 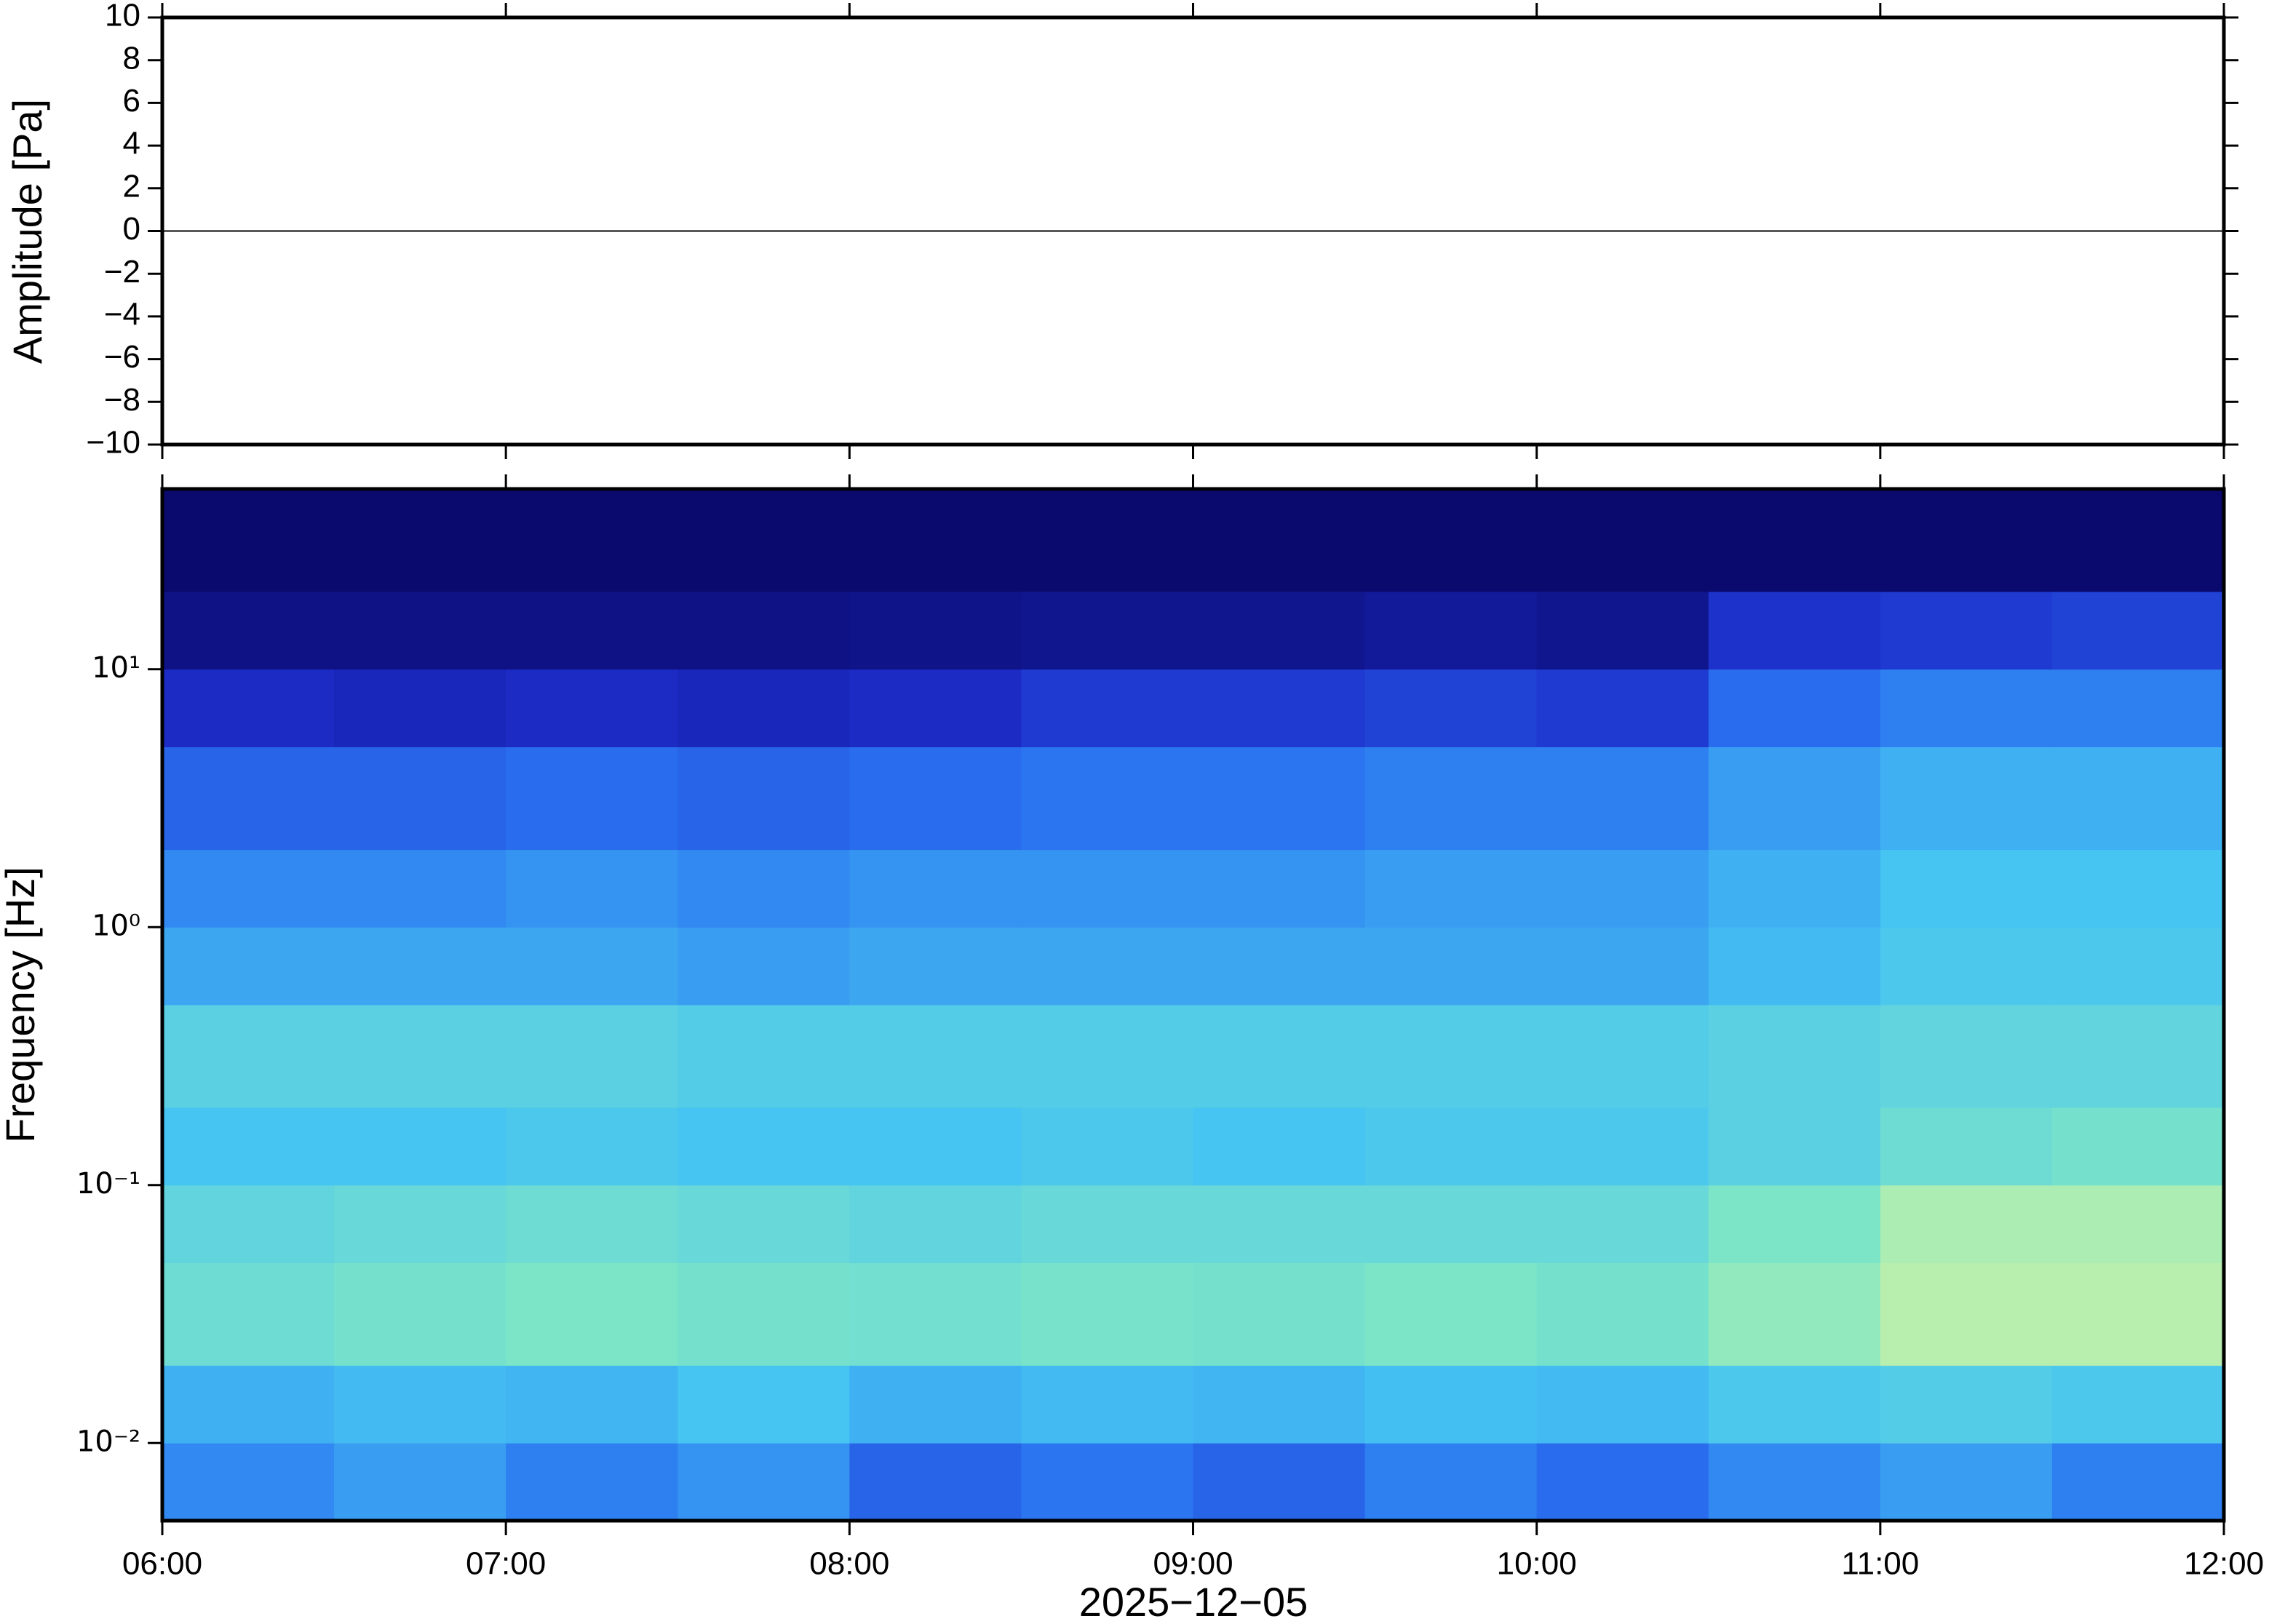 I want to click on y-tick-label: 4, so click(x=131, y=144).